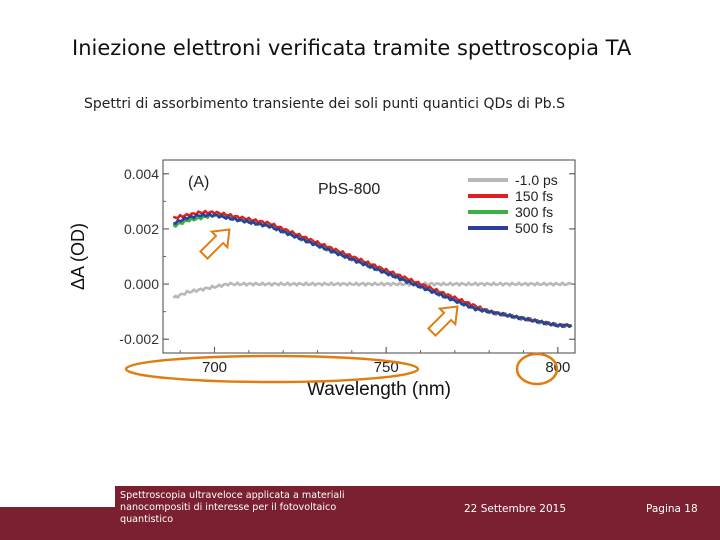  What do you see at coordinates (537, 369) in the screenshot?
I see `highlight-circle` at bounding box center [537, 369].